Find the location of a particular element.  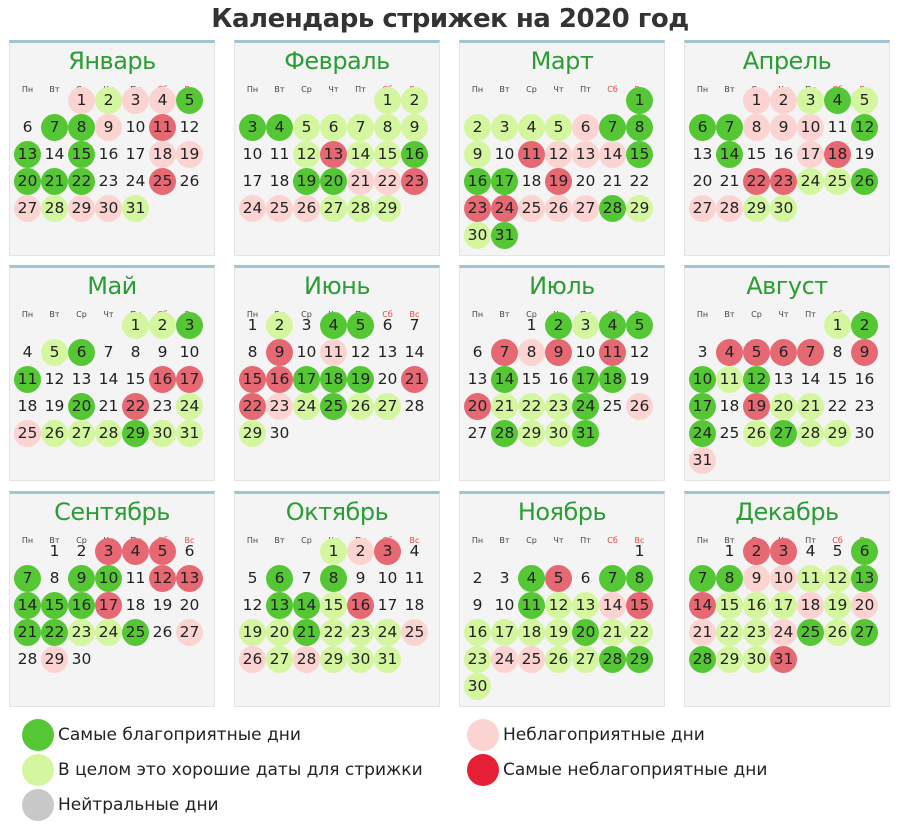

day-cell: 31 is located at coordinates (387, 659).